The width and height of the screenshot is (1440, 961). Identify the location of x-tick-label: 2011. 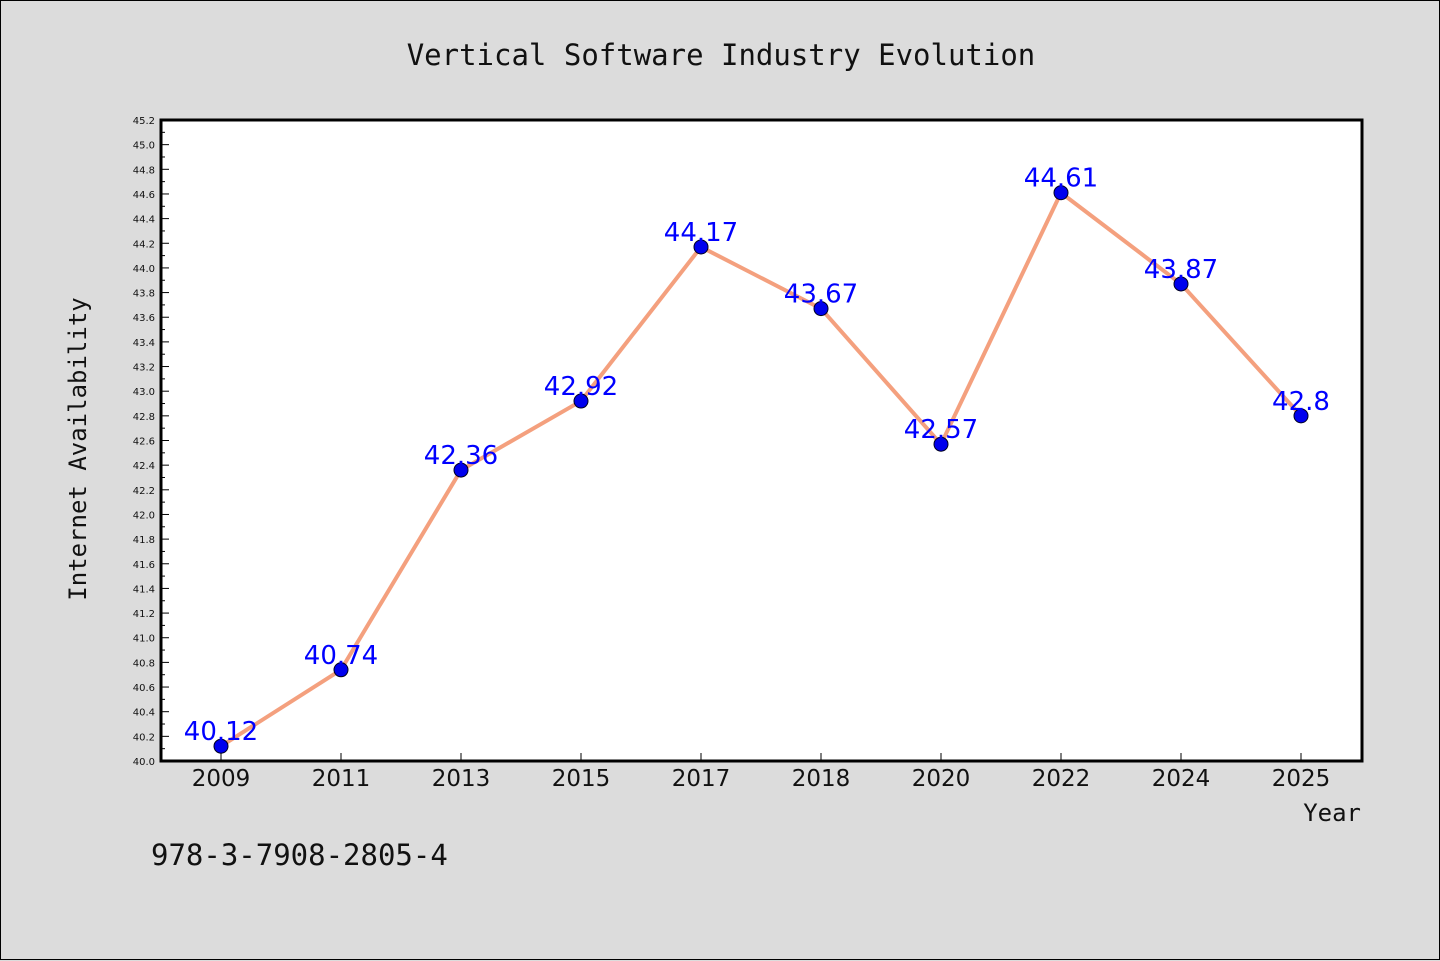
(341, 779).